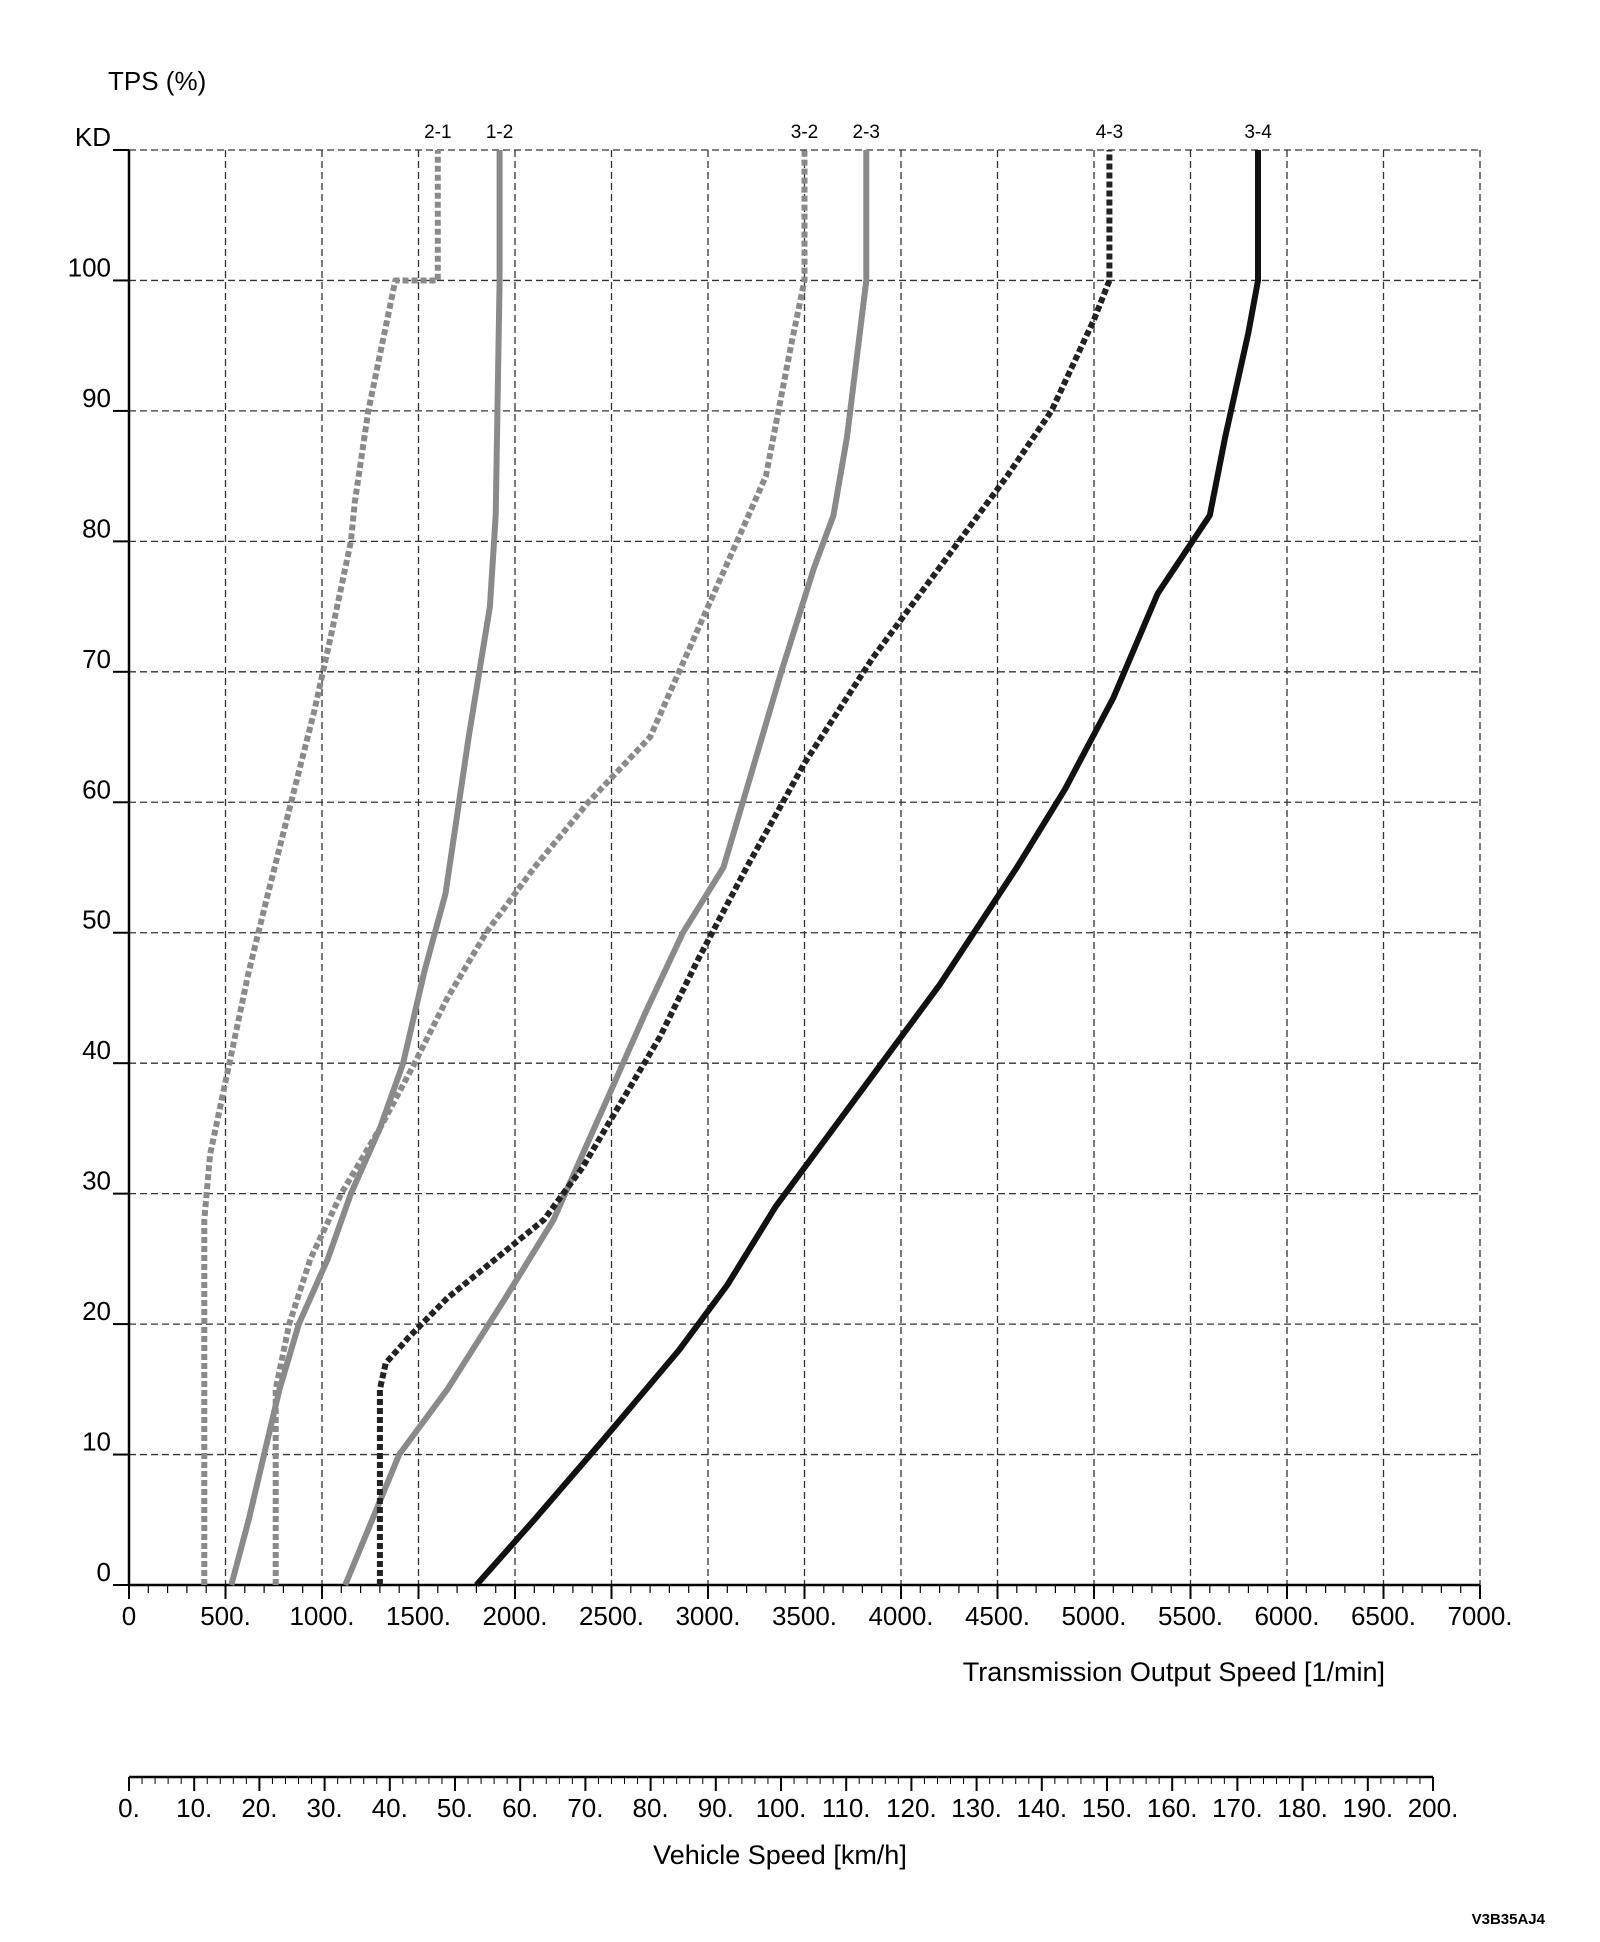  I want to click on vehicle-speed-tick-label: 130., so click(976, 1808).